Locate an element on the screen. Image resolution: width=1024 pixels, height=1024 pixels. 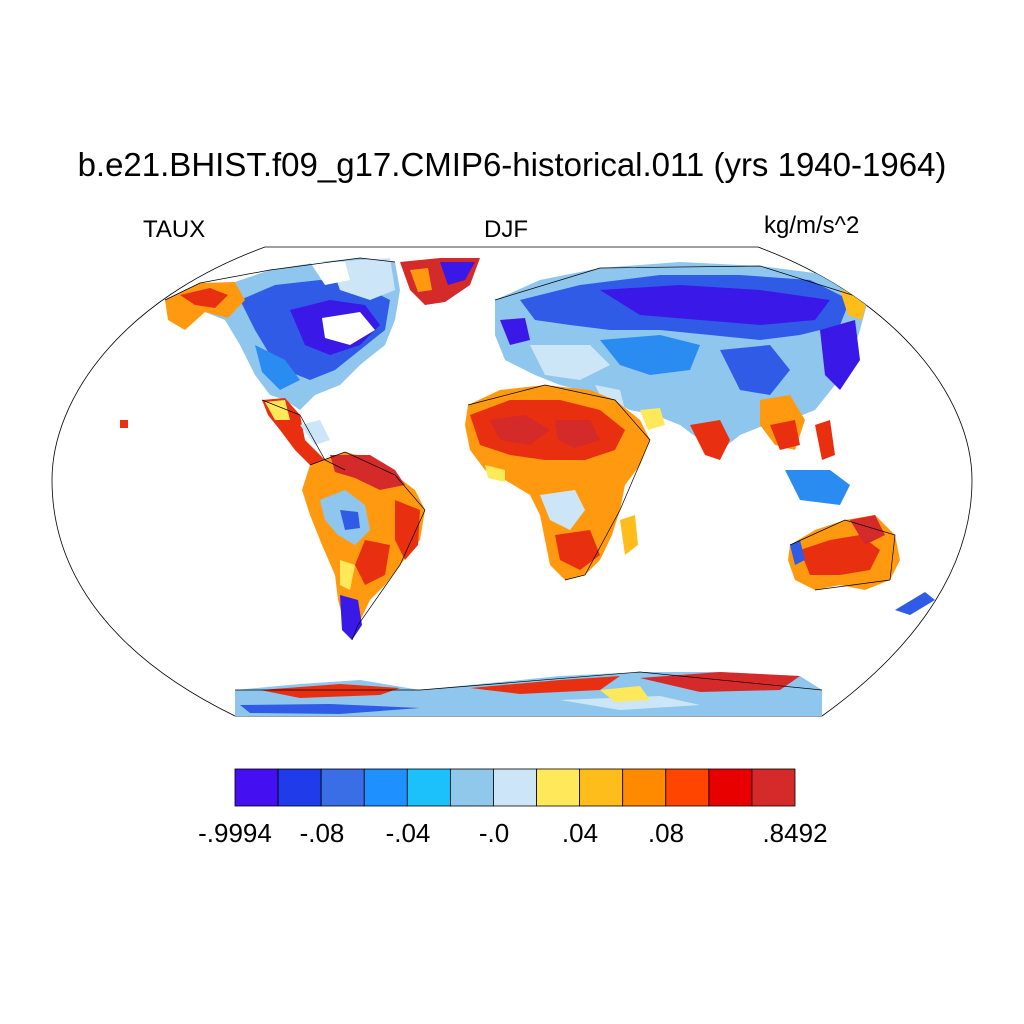
colorbar-tick-label: -.9994 is located at coordinates (235, 833).